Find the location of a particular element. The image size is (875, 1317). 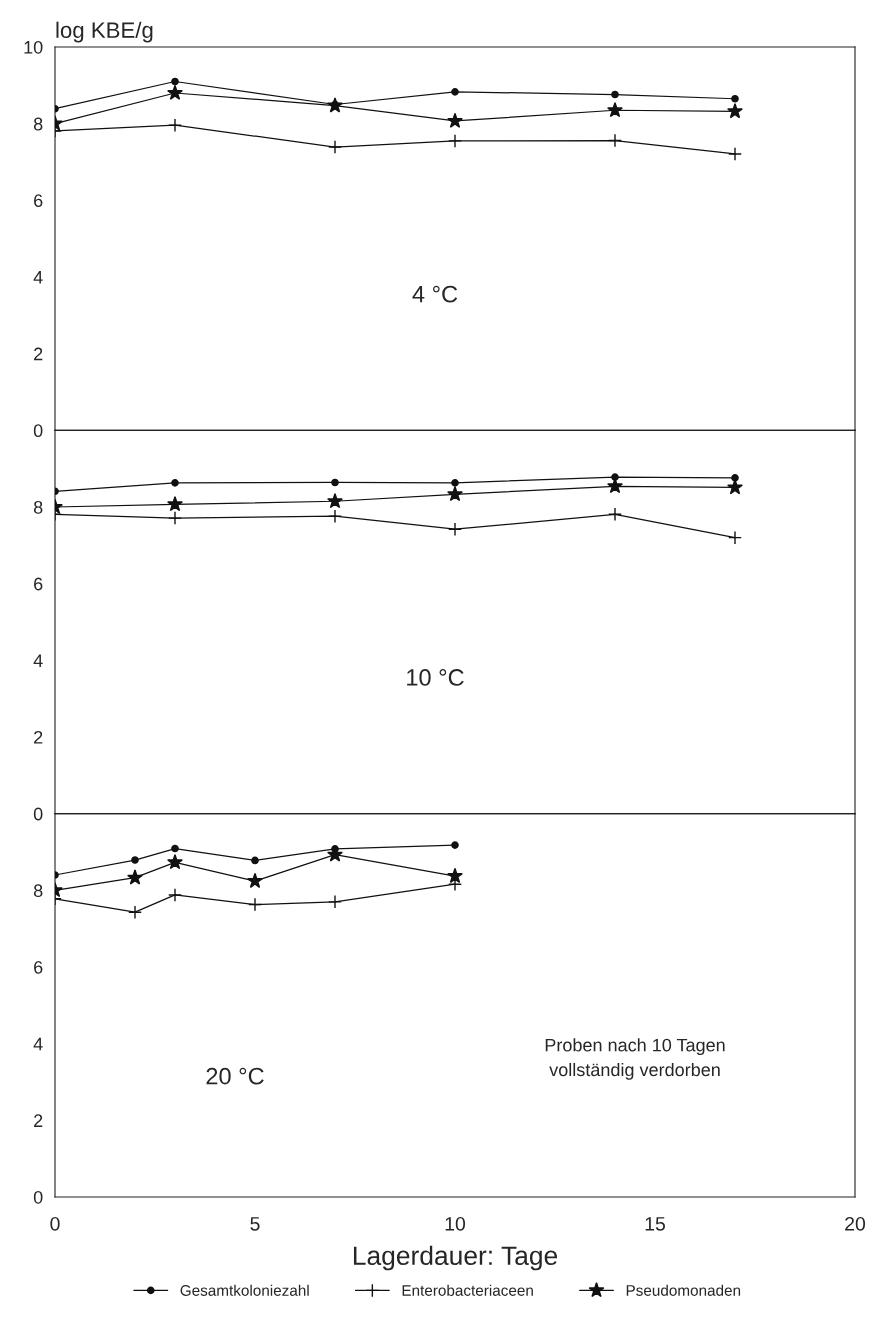

annotation: 20 °C is located at coordinates (235, 1076).